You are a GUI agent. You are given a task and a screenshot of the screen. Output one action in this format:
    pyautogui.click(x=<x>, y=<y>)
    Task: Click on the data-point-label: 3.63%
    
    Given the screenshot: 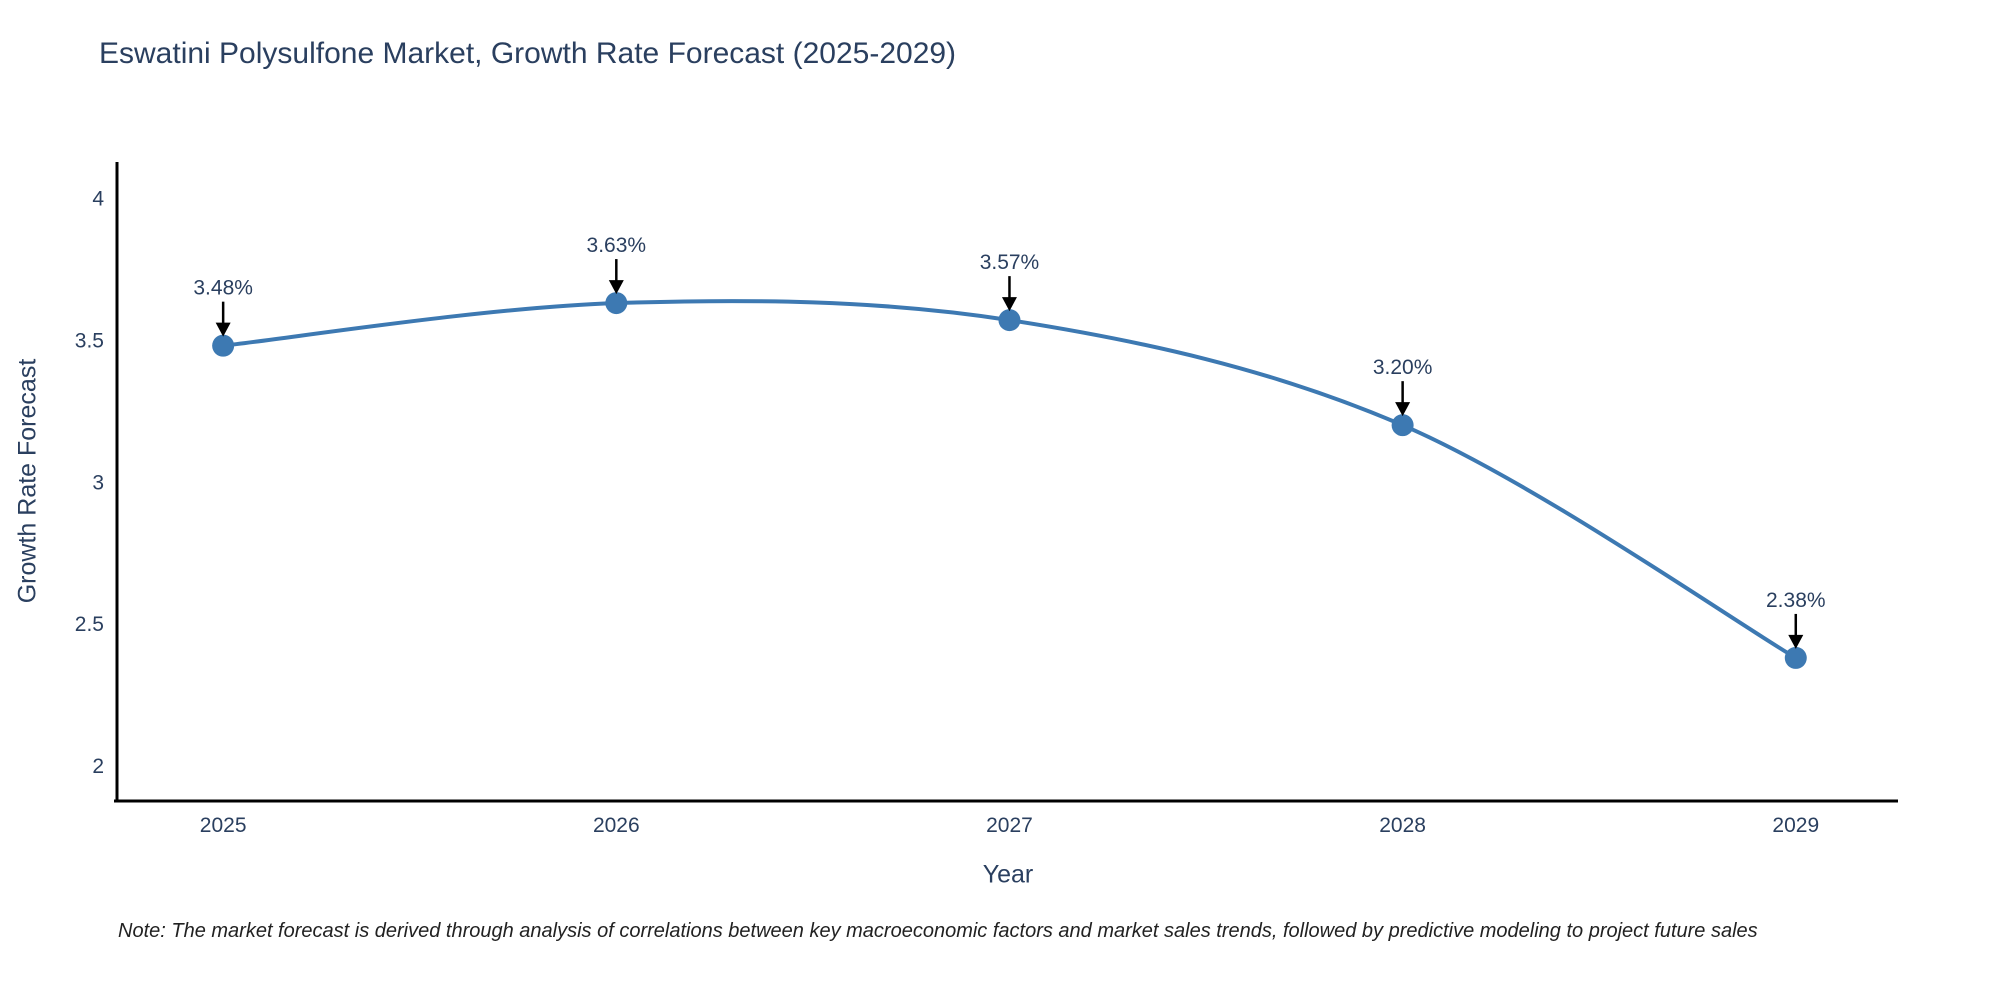 What is the action you would take?
    pyautogui.click(x=617, y=245)
    